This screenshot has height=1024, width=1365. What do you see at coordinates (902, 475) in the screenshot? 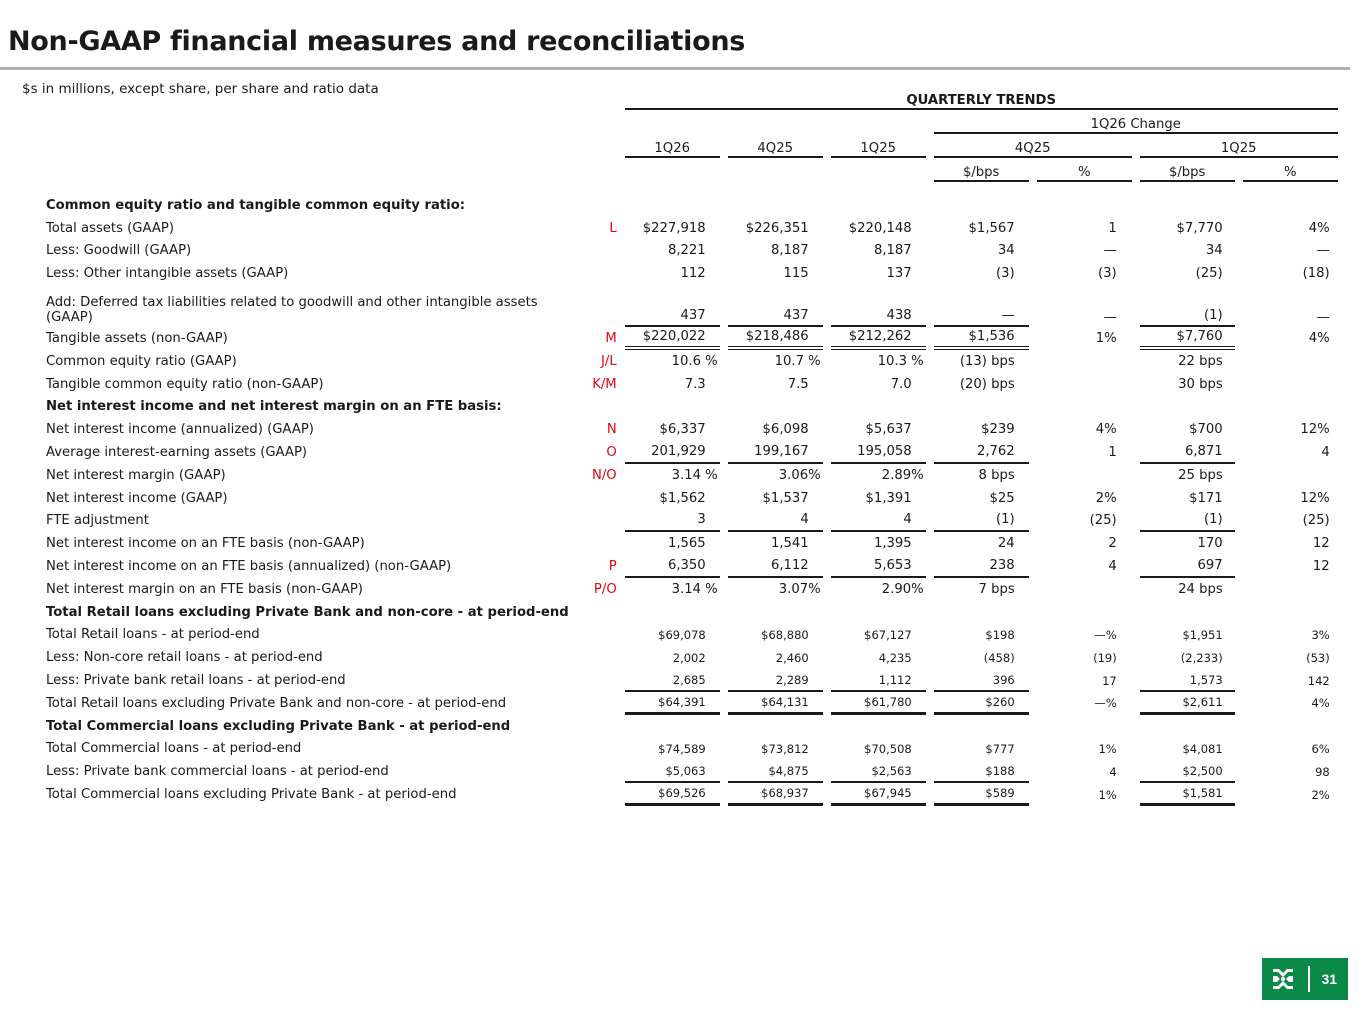
I see `value-cell: 2.89%` at bounding box center [902, 475].